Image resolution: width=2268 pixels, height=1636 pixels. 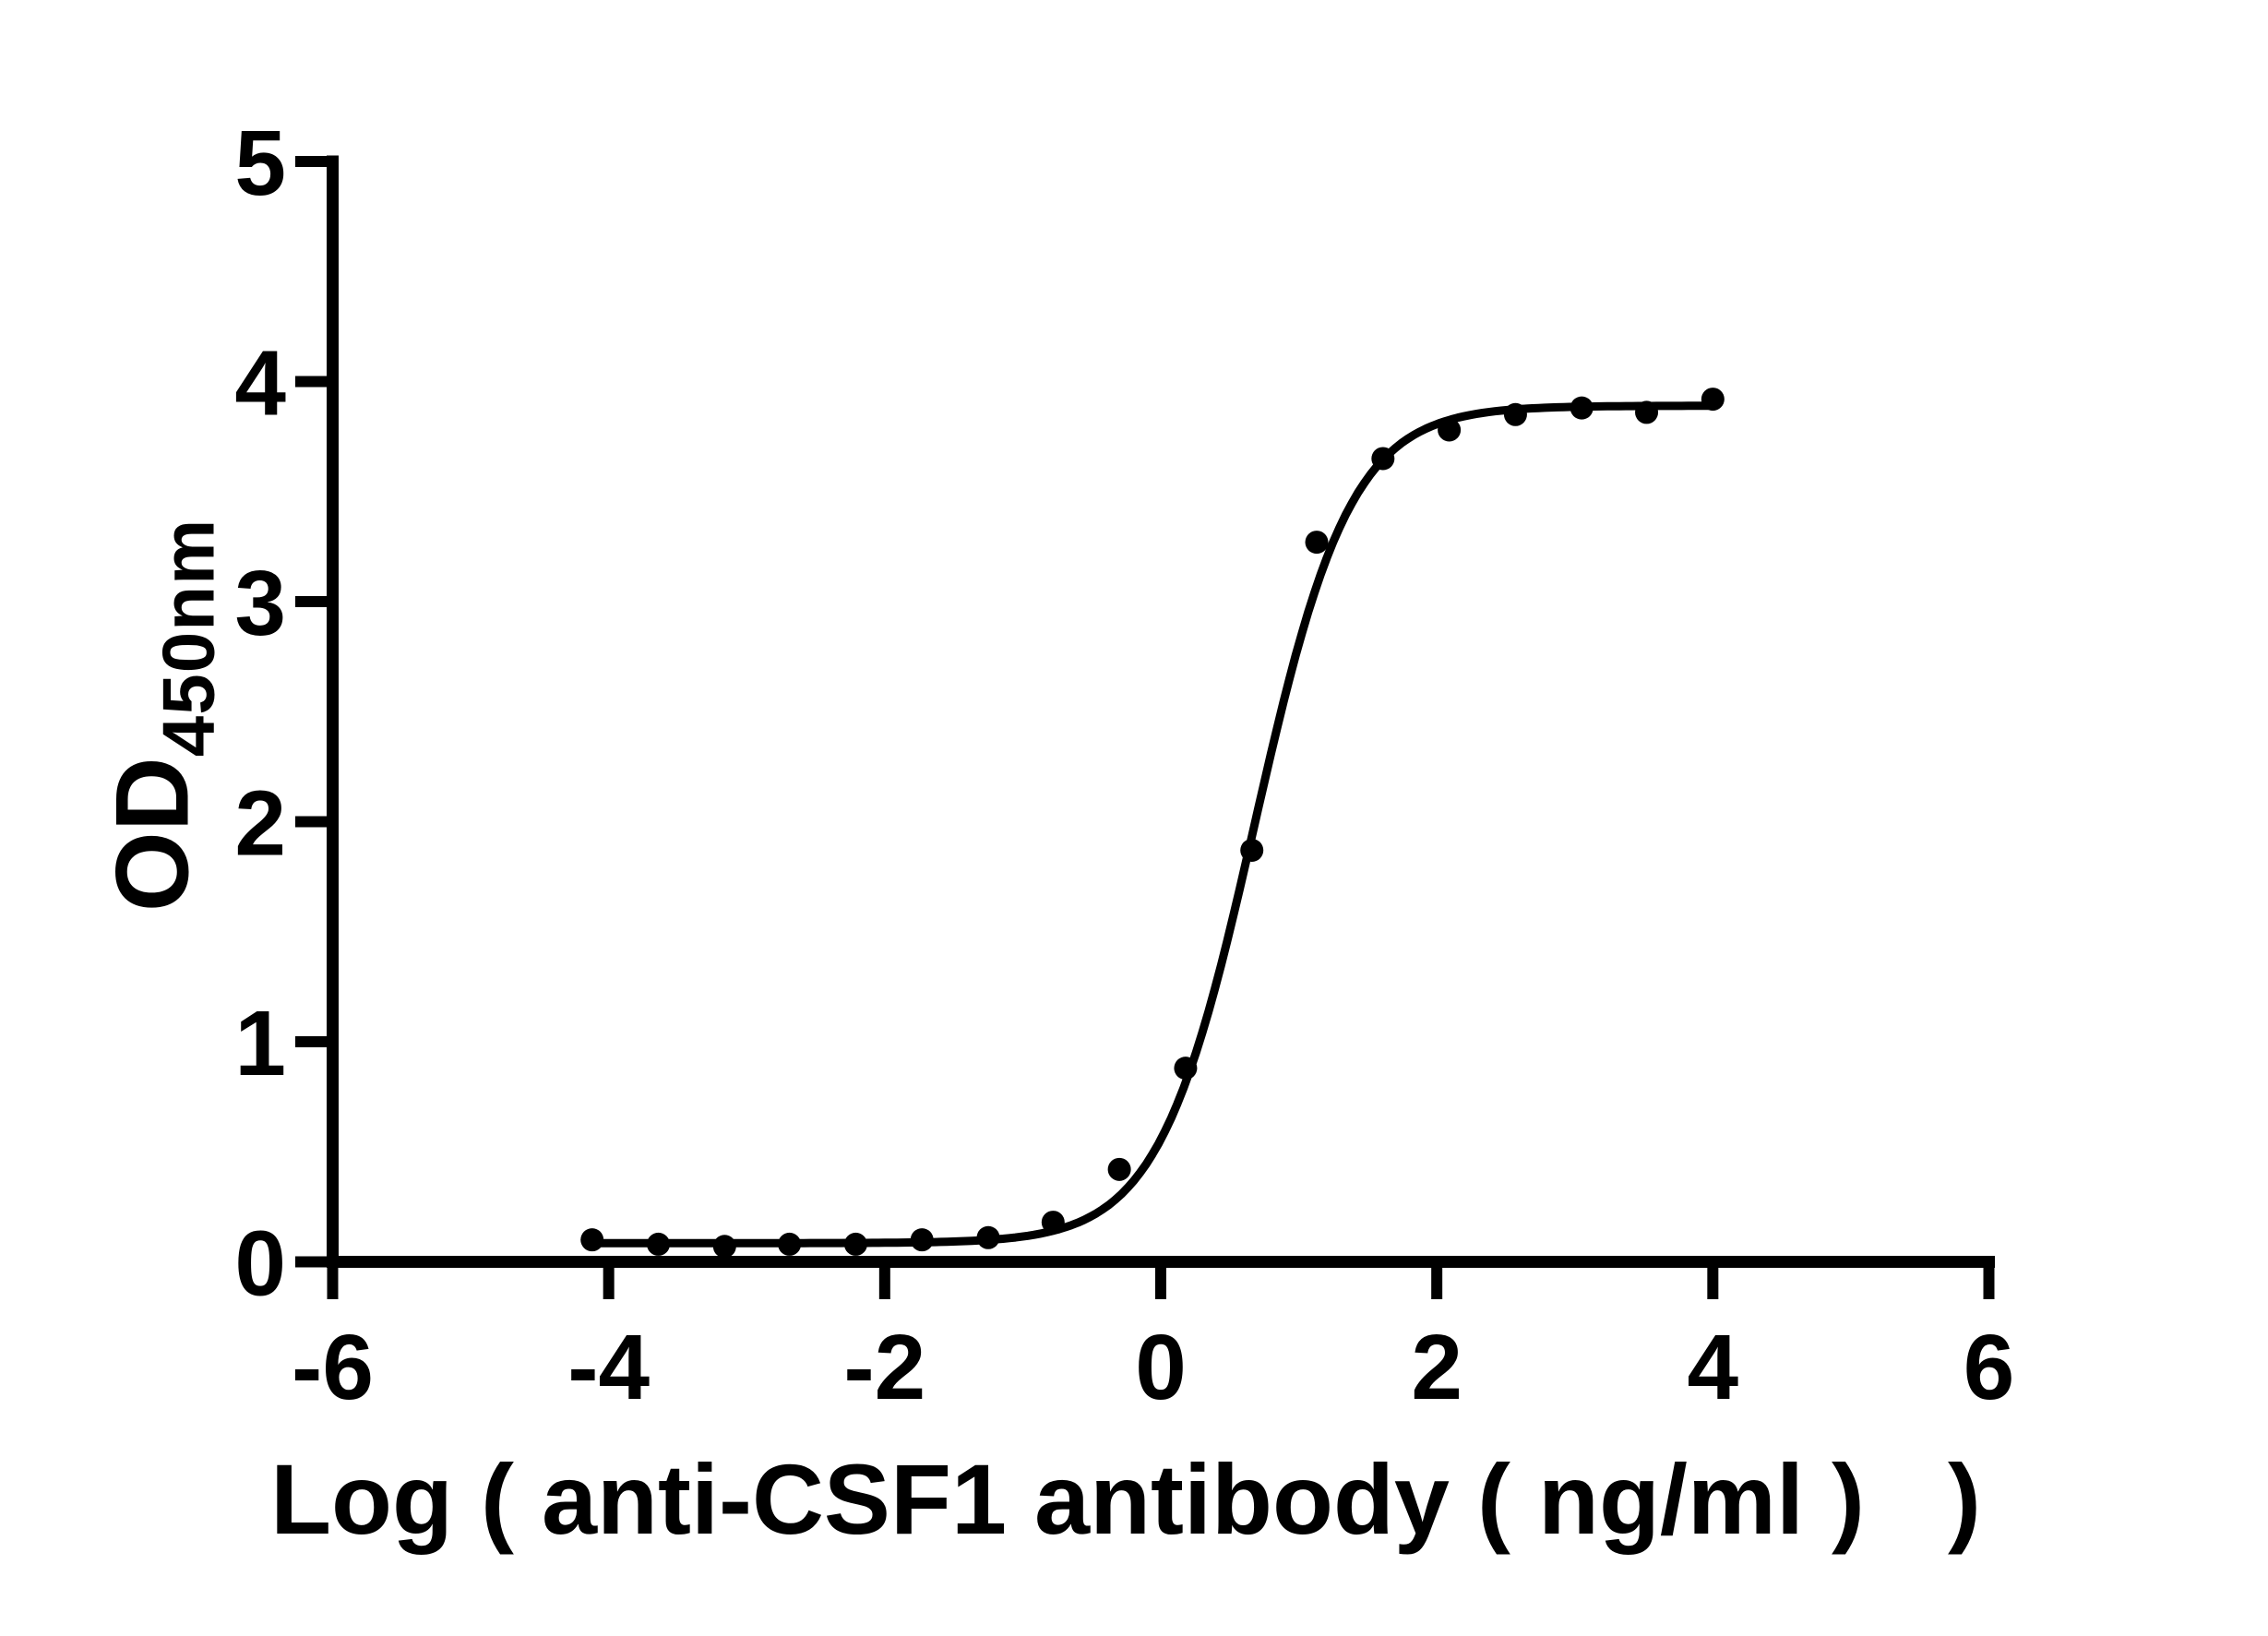 What do you see at coordinates (152, 835) in the screenshot?
I see `y-axis-title-main: OD` at bounding box center [152, 835].